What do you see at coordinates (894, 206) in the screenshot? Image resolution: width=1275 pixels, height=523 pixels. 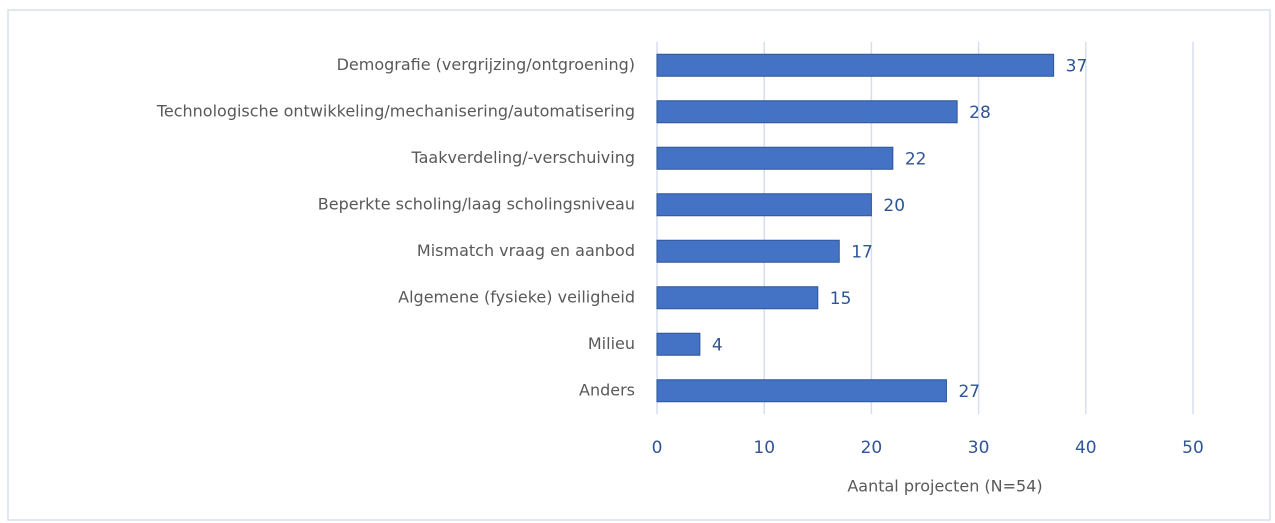 I see `data-label: 20` at bounding box center [894, 206].